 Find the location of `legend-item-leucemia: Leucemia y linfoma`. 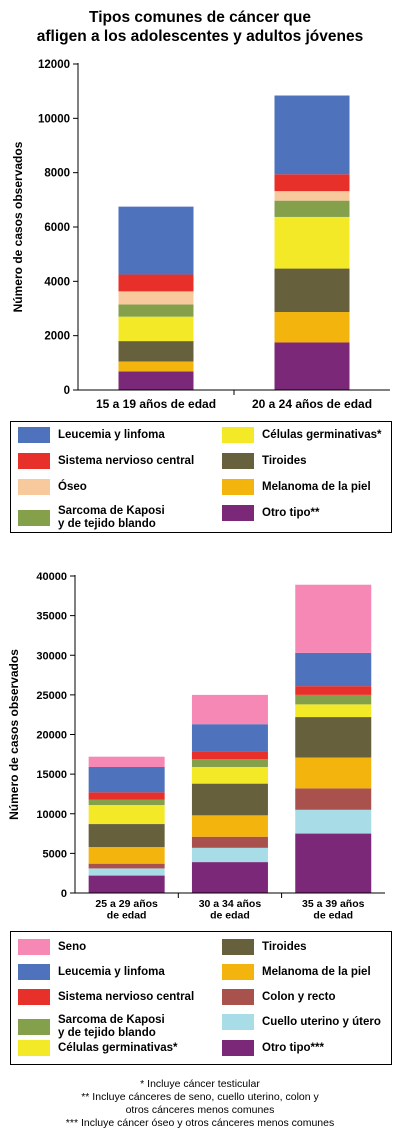

legend-item-leucemia: Leucemia y linfoma is located at coordinates (91, 972).